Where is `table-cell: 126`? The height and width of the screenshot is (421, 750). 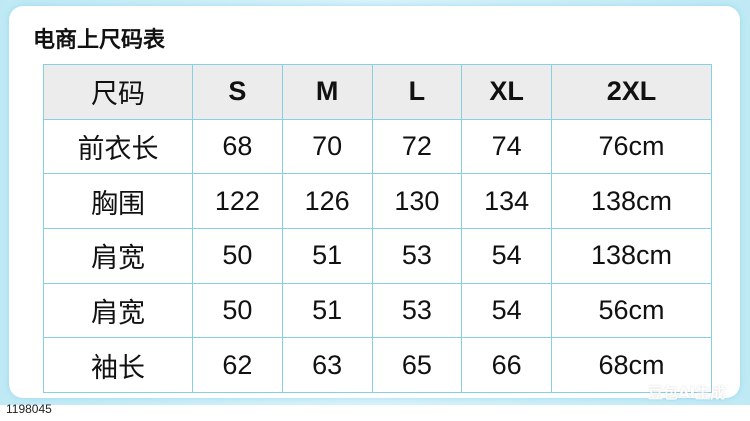 table-cell: 126 is located at coordinates (327, 201).